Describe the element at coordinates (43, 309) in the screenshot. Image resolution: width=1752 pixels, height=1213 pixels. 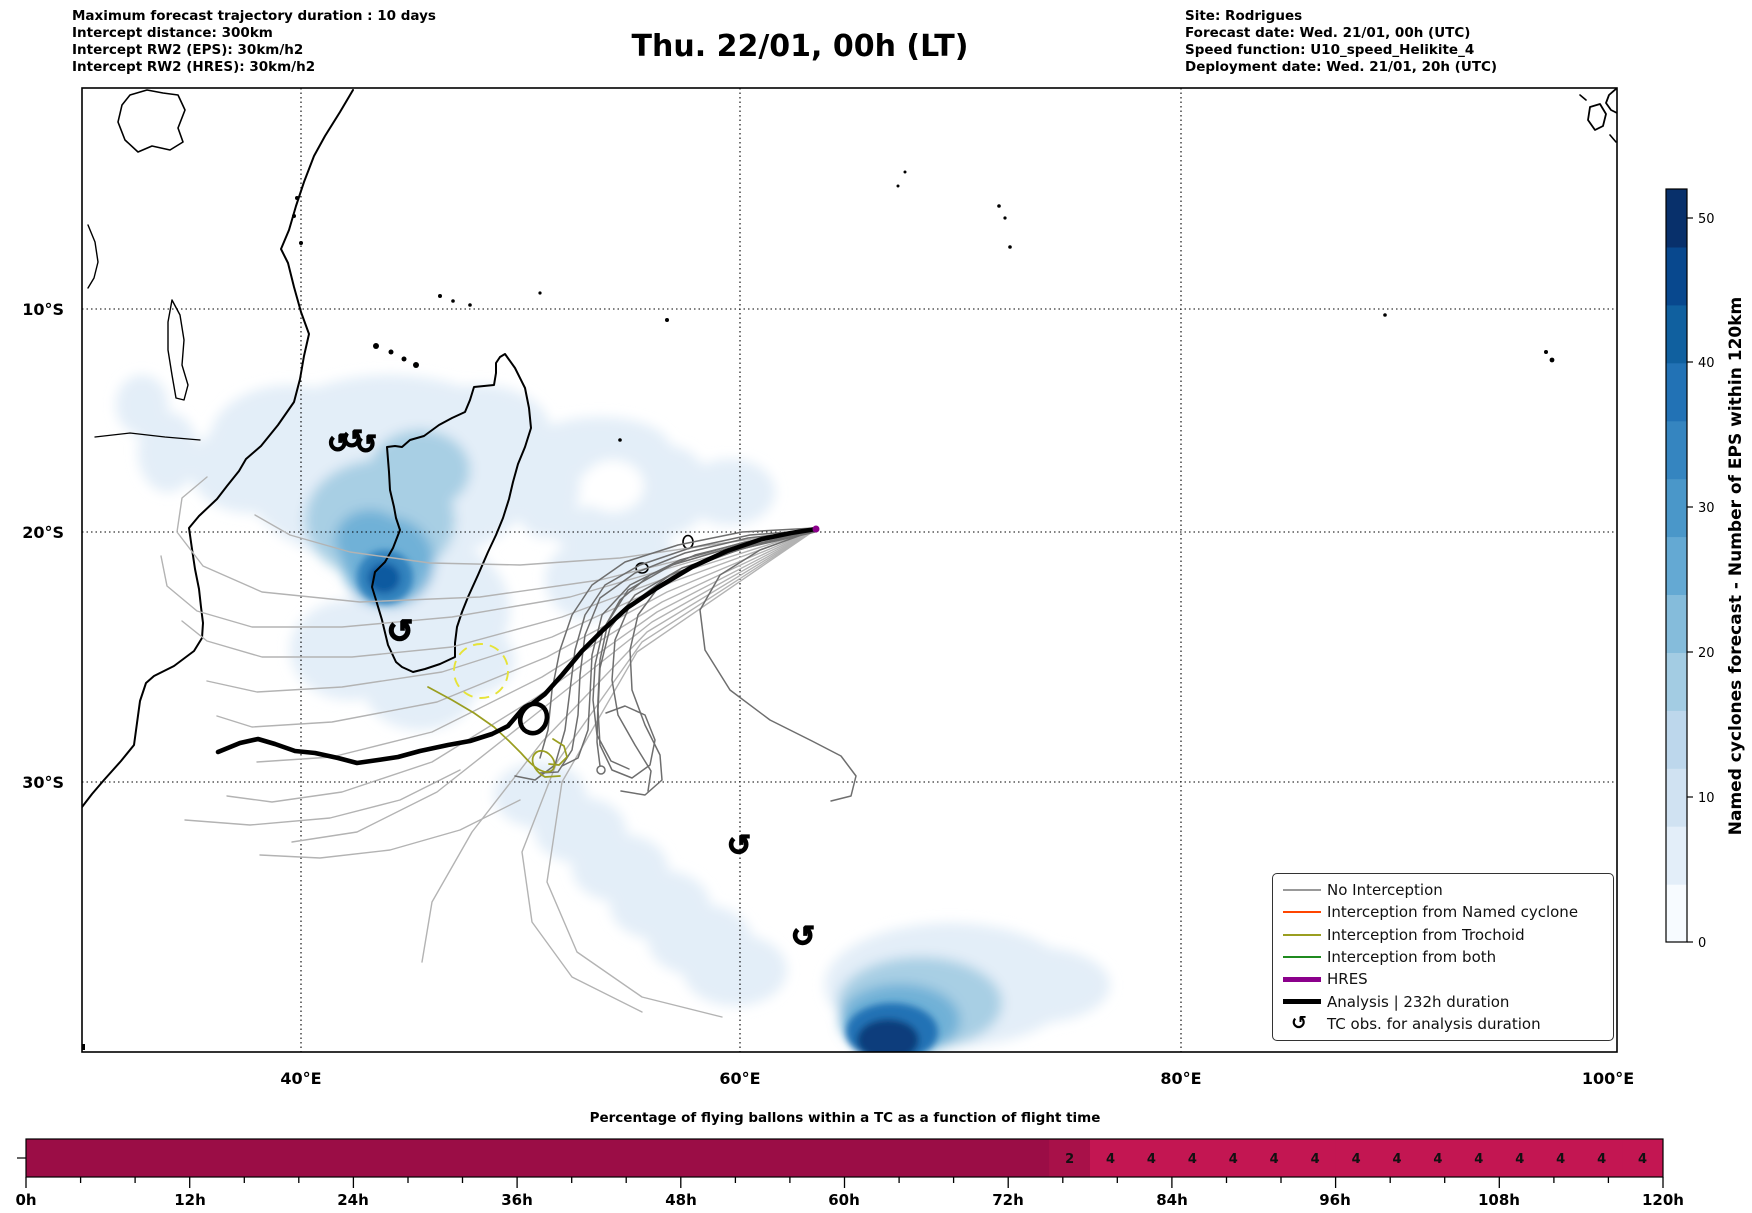
I see `ytick-label: 10°S` at that location.